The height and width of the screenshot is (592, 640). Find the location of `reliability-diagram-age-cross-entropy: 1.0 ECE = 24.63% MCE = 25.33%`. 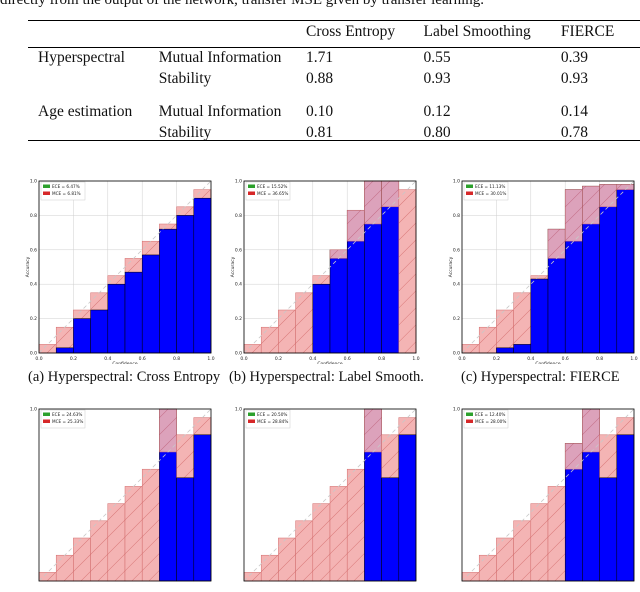

reliability-diagram-age-cross-entropy: 1.0 ECE = 24.63% MCE = 25.33% is located at coordinates (121, 494).